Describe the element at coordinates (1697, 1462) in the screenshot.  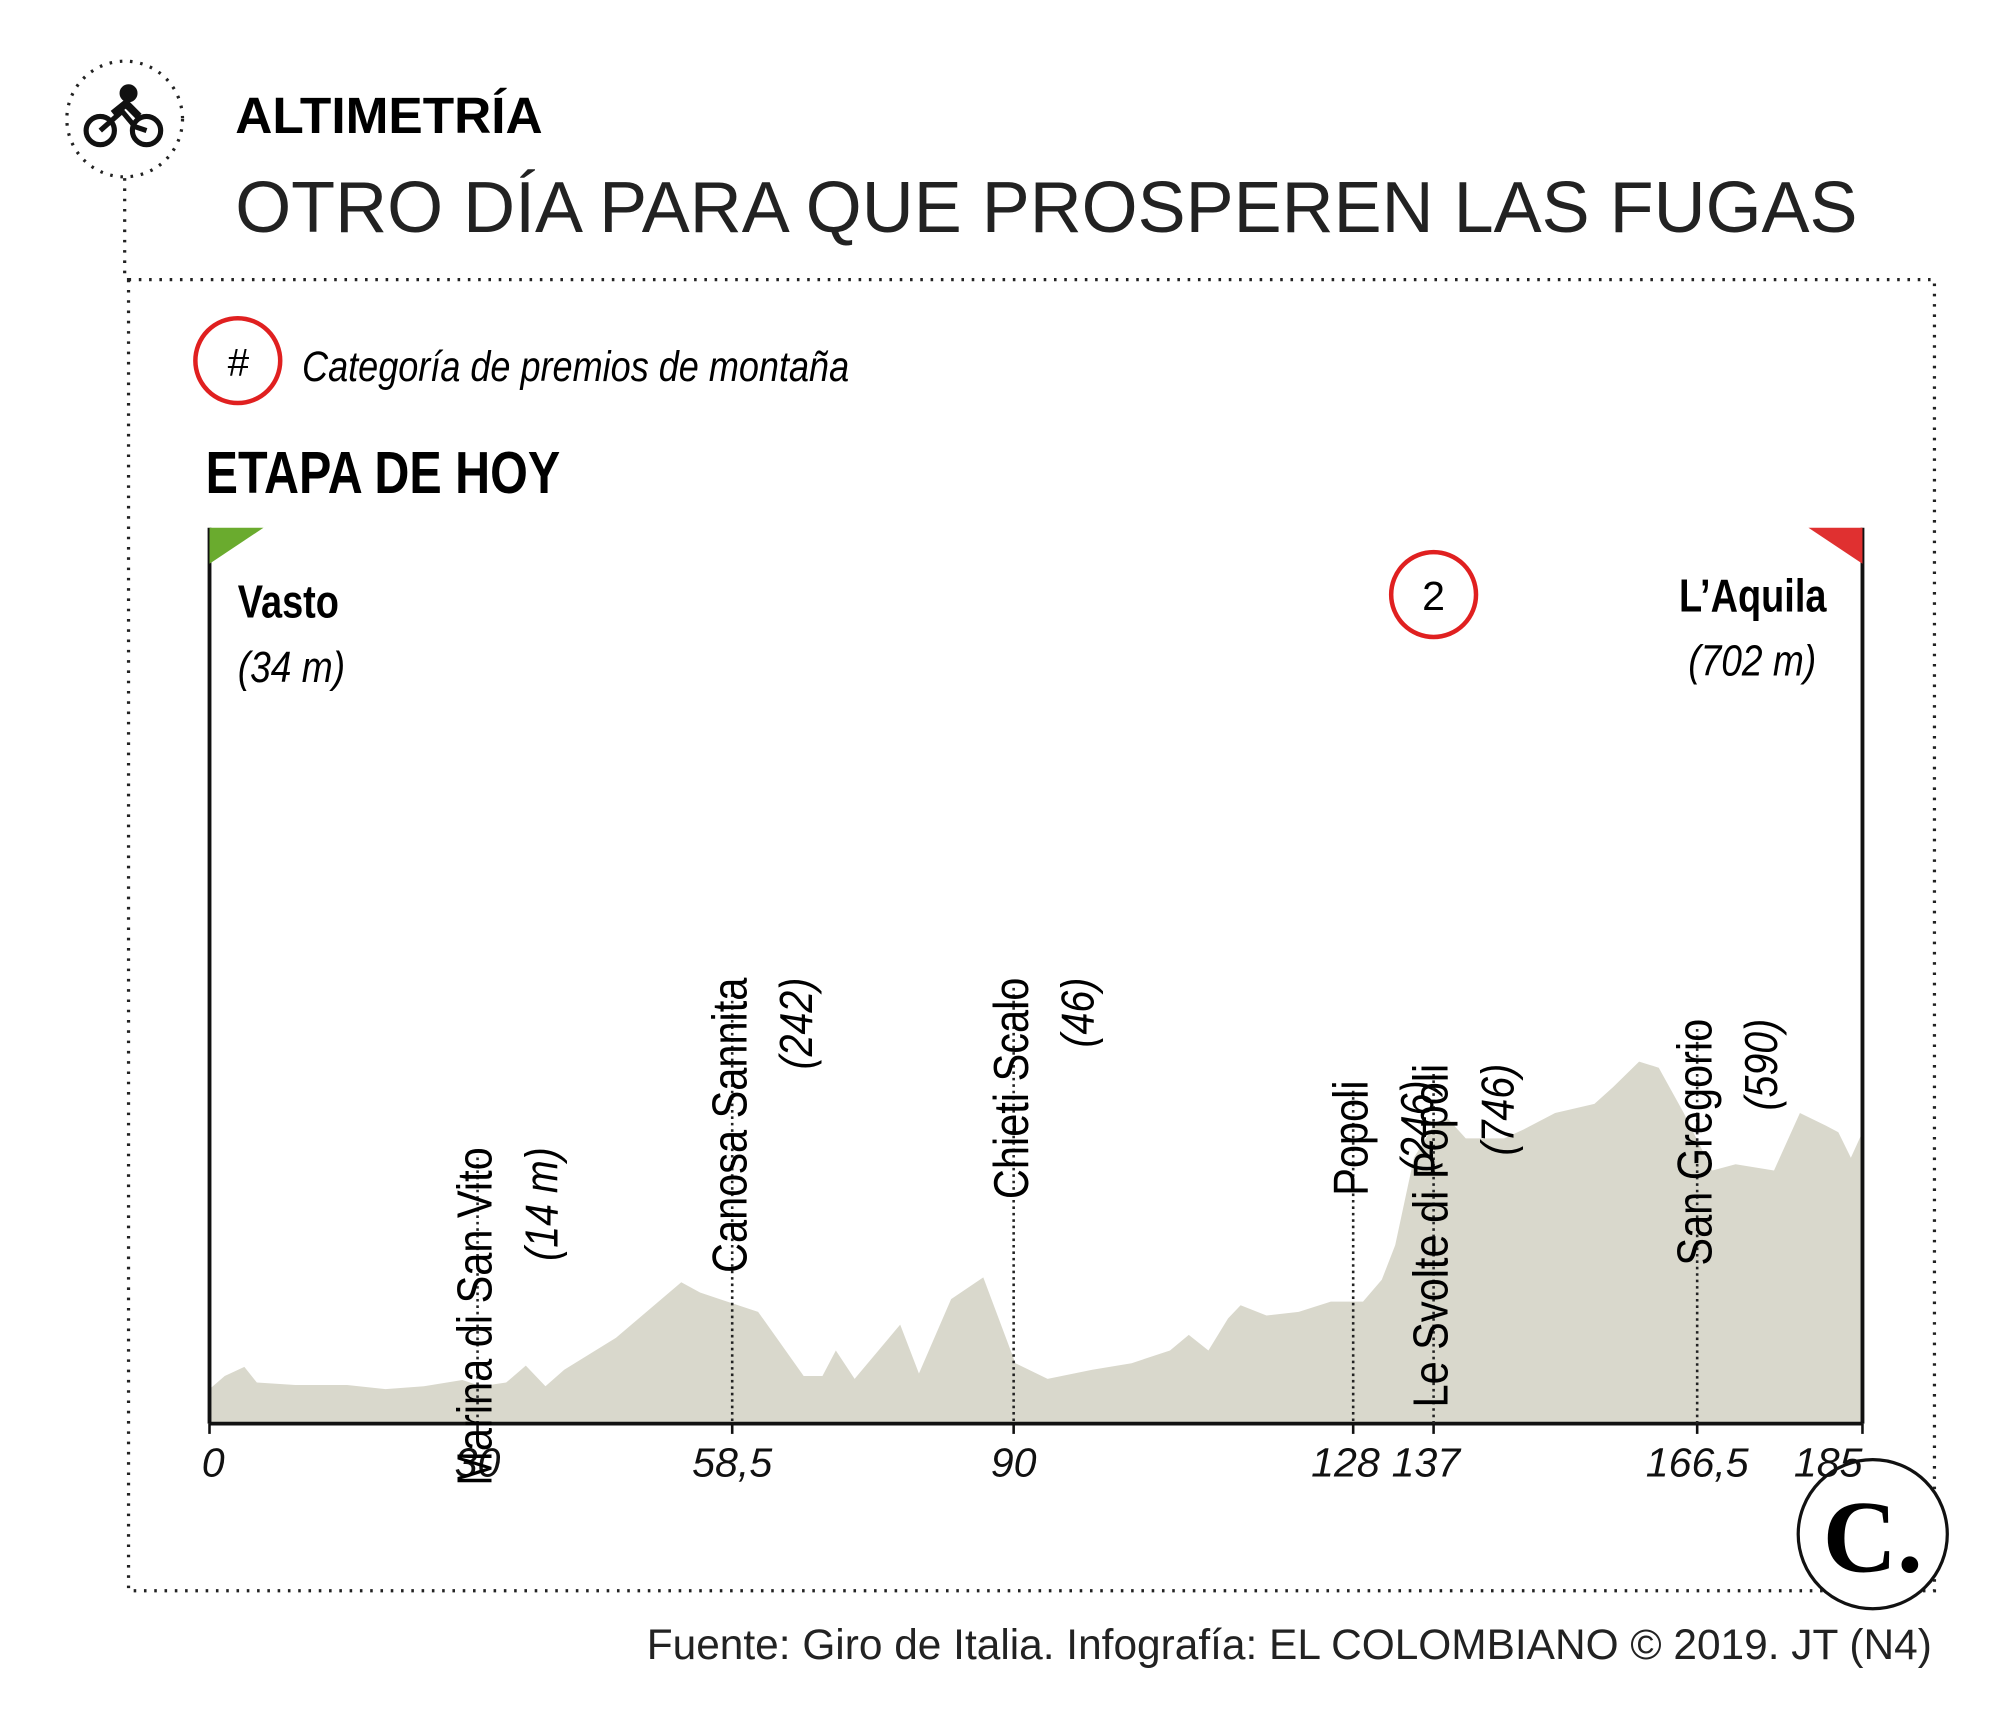
I see `x-tick-label: 166,5` at that location.